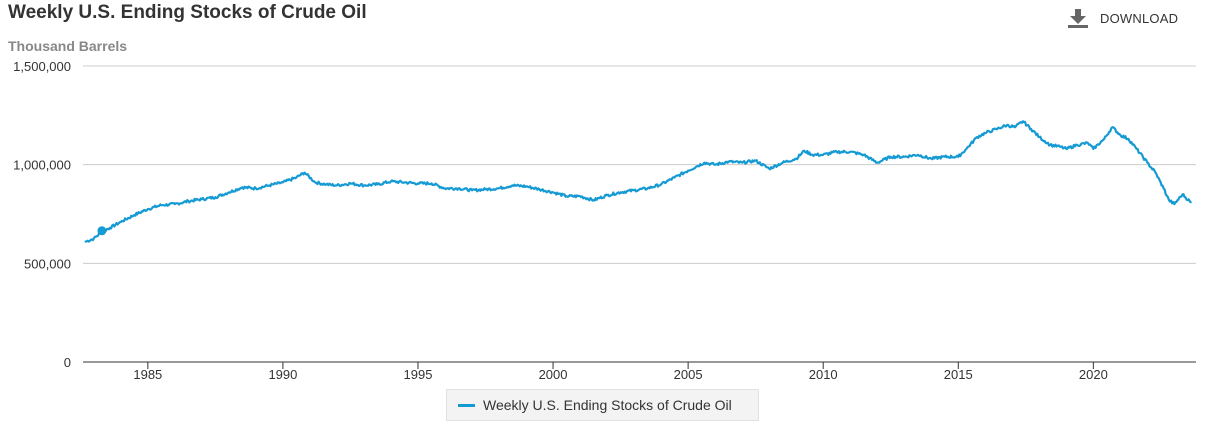 This screenshot has width=1208, height=426. Describe the element at coordinates (42, 214) in the screenshot. I see `y-axis: 0 500,000 1,000,000 1,500,000` at that location.